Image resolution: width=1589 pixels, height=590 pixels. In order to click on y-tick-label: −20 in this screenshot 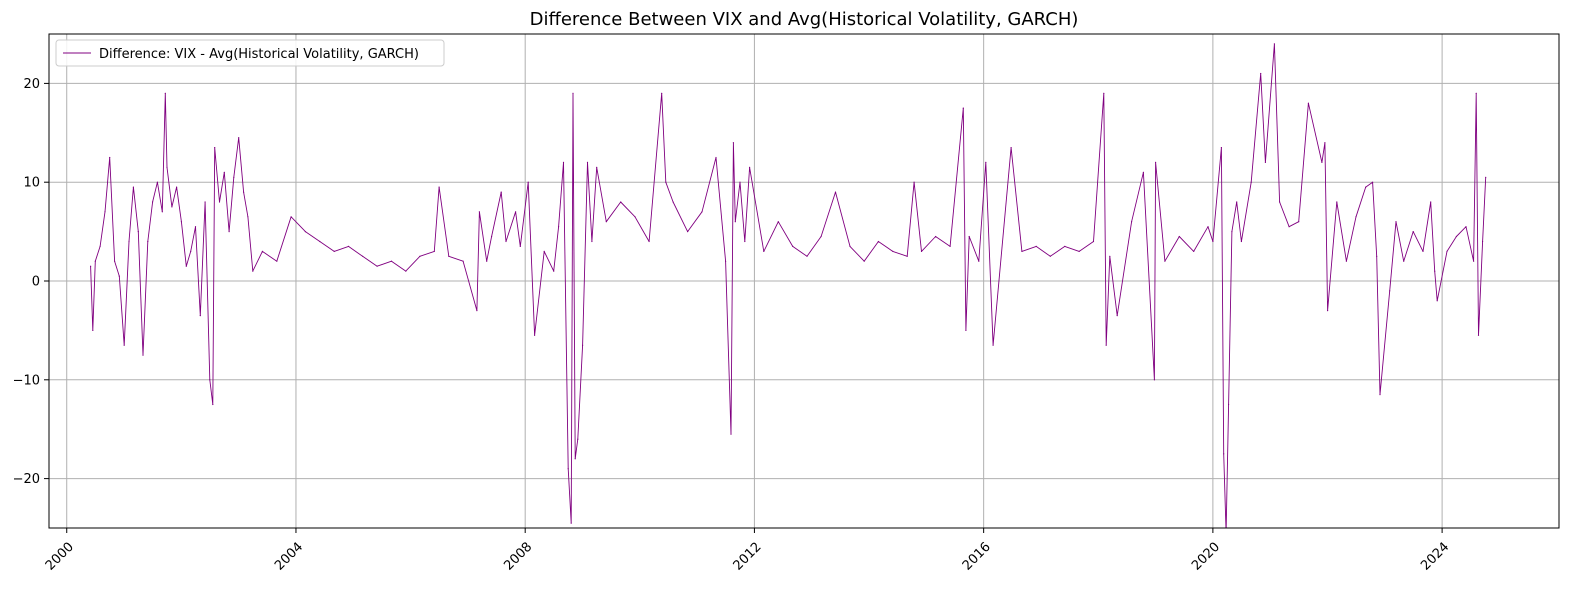, I will do `click(26, 479)`.